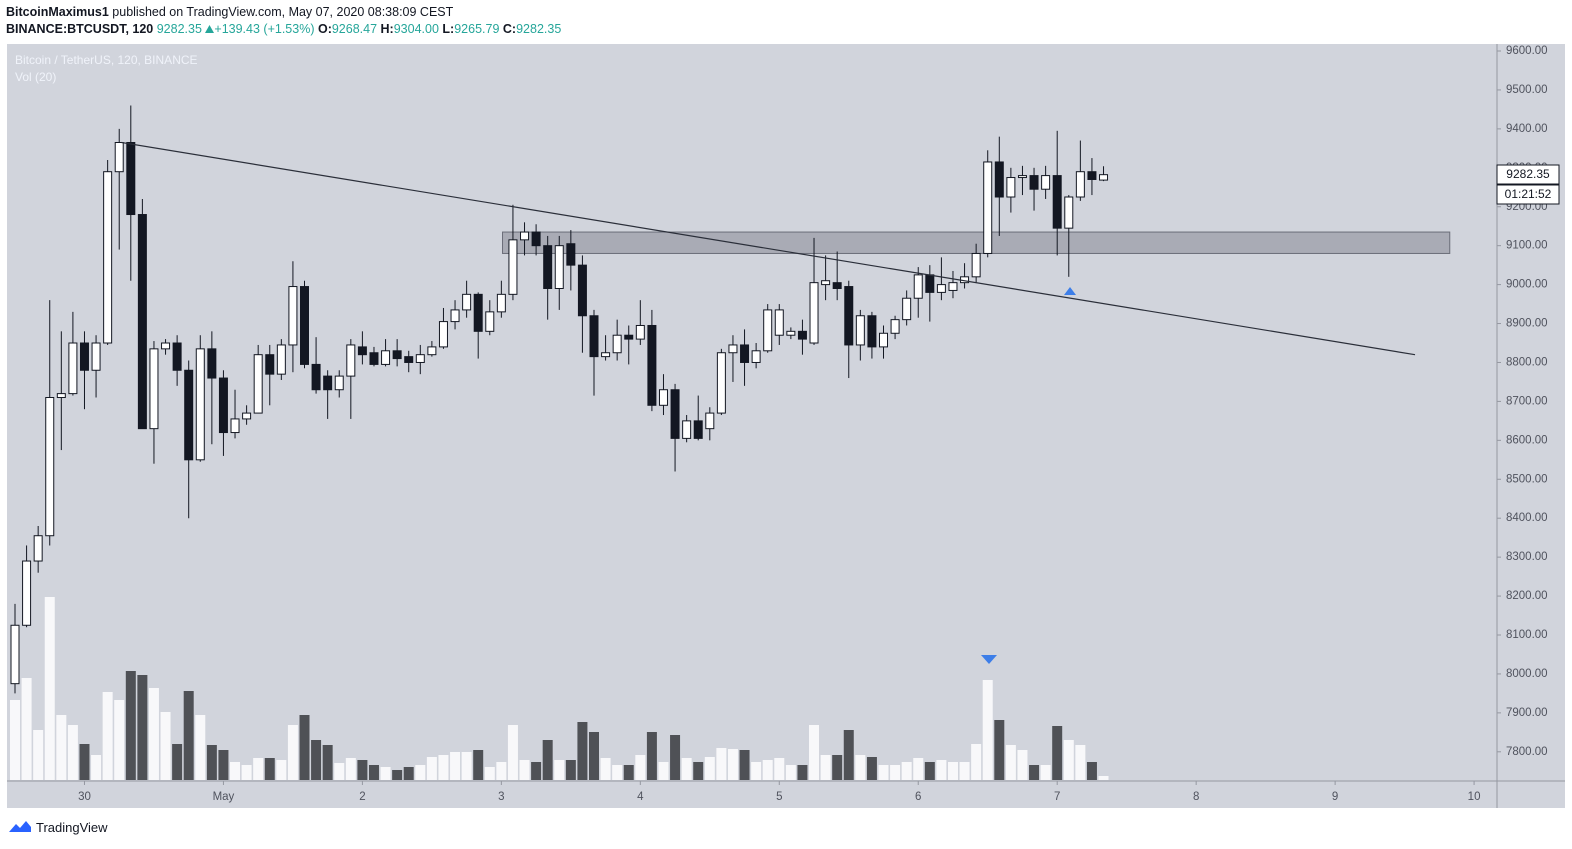 The width and height of the screenshot is (1572, 849). What do you see at coordinates (1196, 797) in the screenshot?
I see `x-tick-label: 8` at bounding box center [1196, 797].